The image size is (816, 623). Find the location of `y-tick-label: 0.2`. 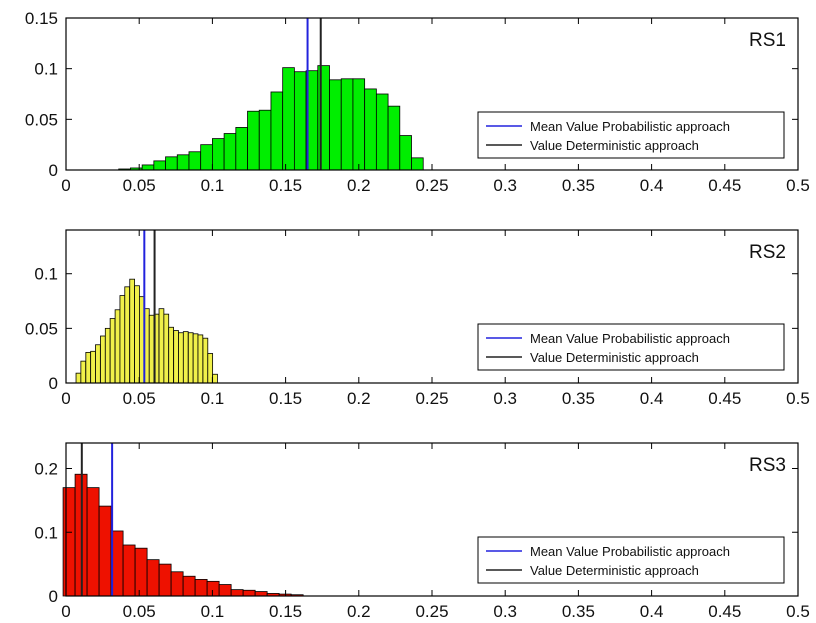

y-tick-label: 0.2 is located at coordinates (46, 469).